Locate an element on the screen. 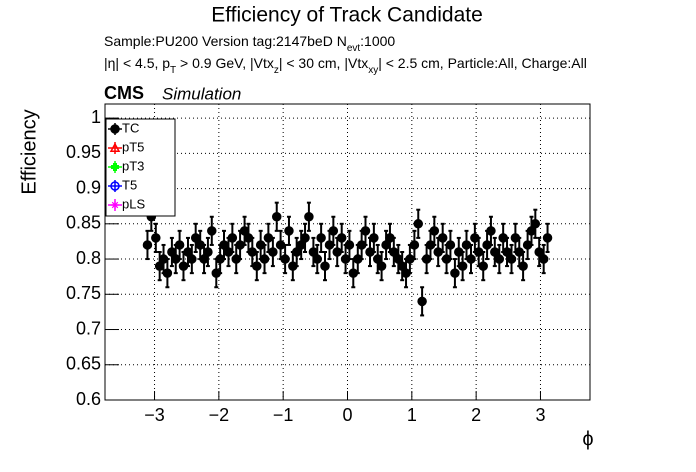 The height and width of the screenshot is (472, 696). x-axis-label: ϕ is located at coordinates (587, 439).